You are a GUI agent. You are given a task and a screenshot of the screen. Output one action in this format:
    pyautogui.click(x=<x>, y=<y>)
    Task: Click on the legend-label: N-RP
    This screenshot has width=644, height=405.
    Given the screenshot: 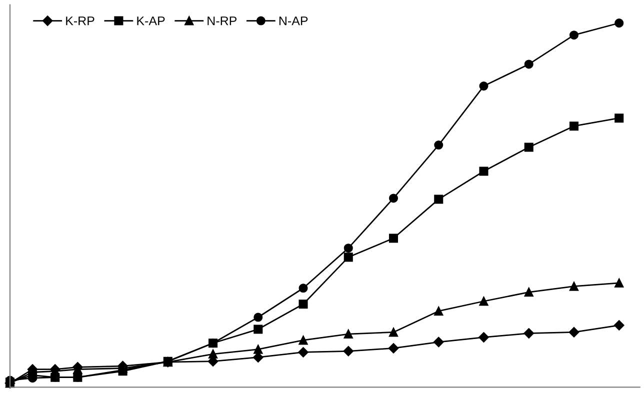 What is the action you would take?
    pyautogui.click(x=222, y=21)
    